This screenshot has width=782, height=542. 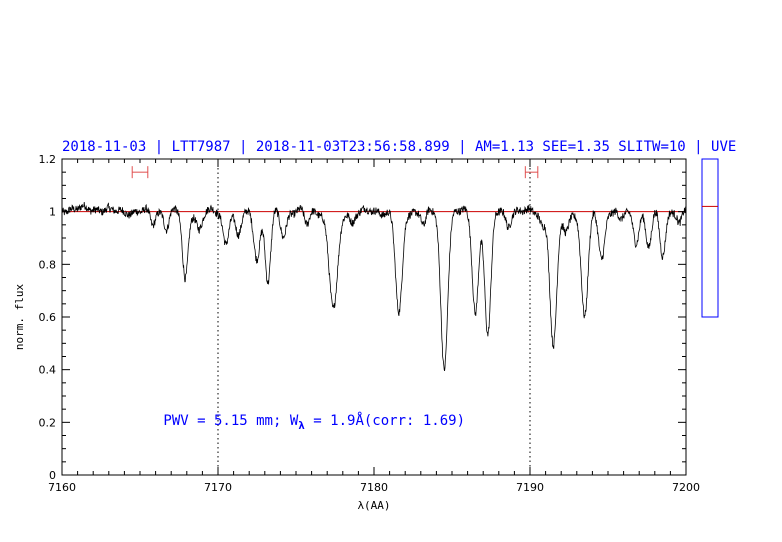 I want to click on y-tick-label: 0.2, so click(x=48, y=422).